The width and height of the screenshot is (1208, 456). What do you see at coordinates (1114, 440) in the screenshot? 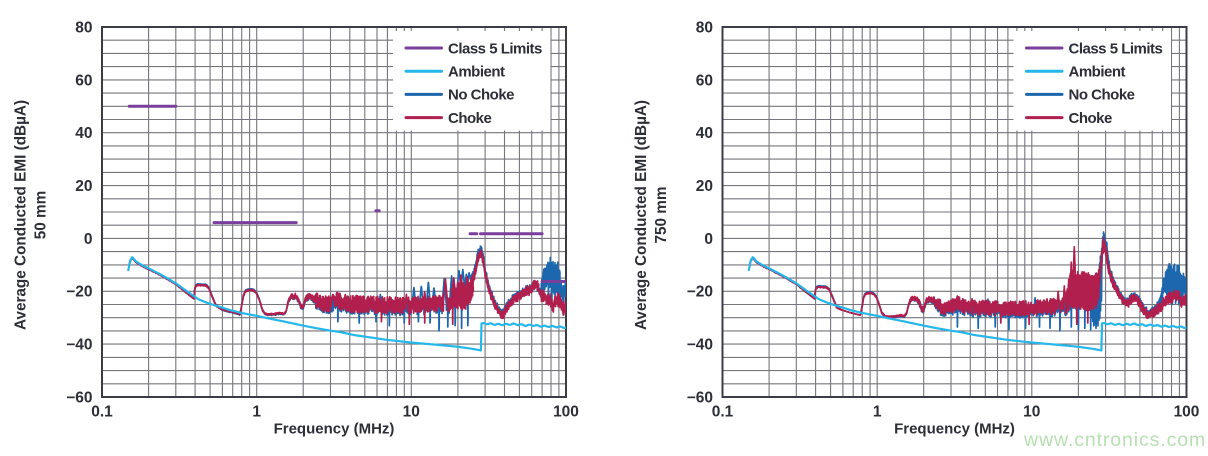
I see `svg-text: www.cntronics.com` at bounding box center [1114, 440].